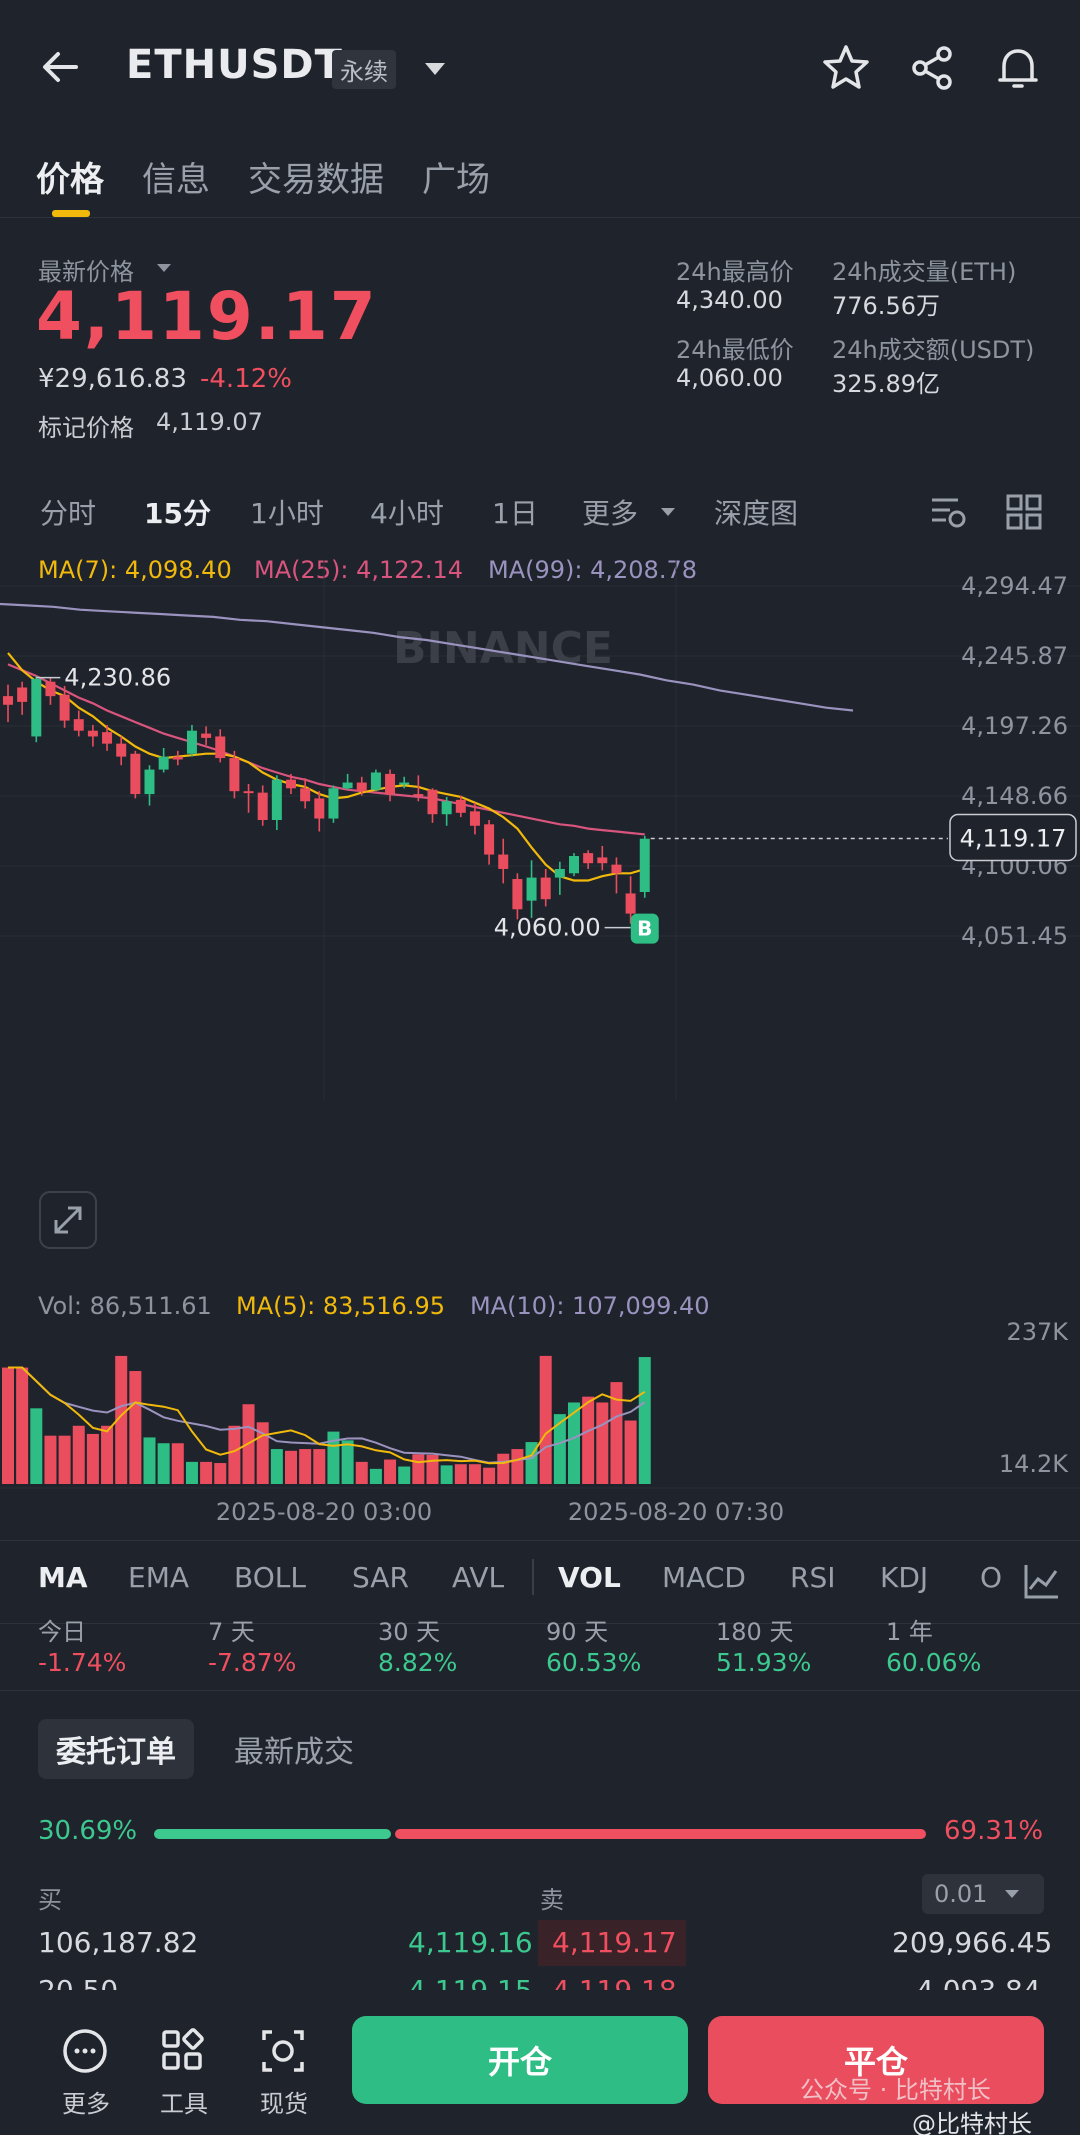  What do you see at coordinates (164, 268) in the screenshot?
I see `caret-down-icon` at bounding box center [164, 268].